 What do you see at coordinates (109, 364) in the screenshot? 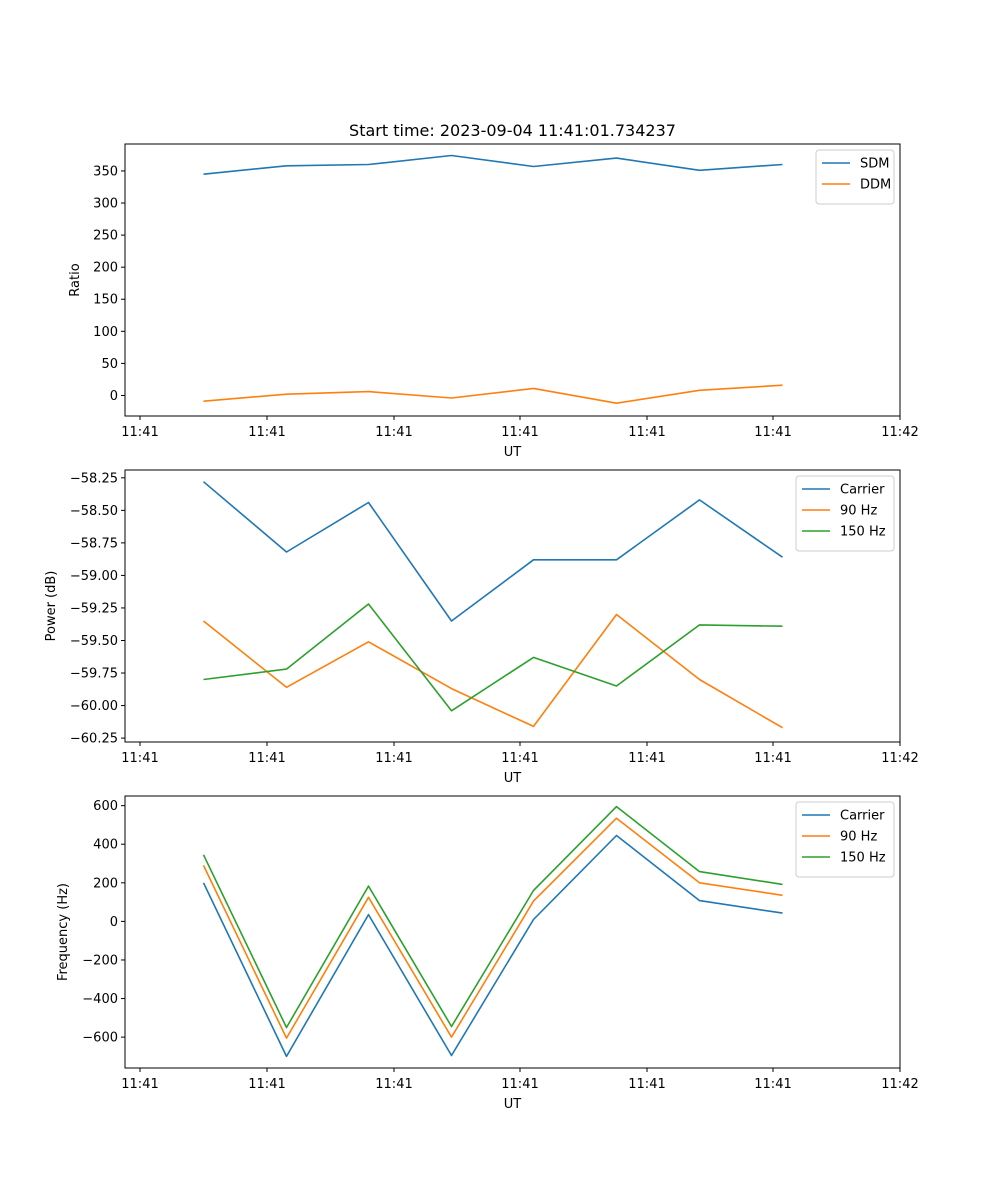
I see `y-tick-label: 50` at bounding box center [109, 364].